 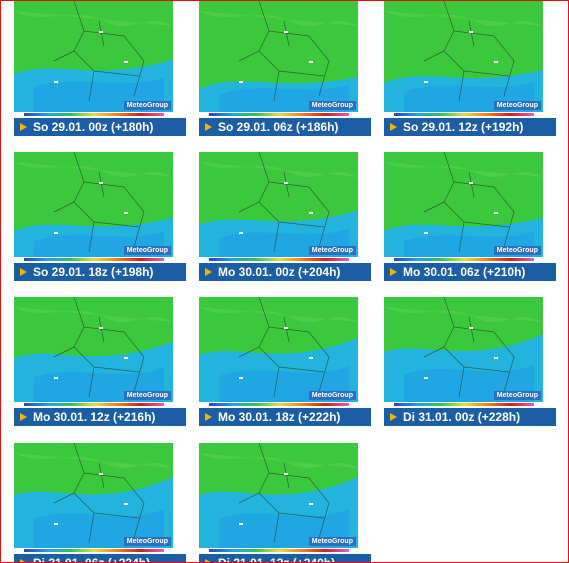 I want to click on tile-label-bar: So 29.01. 18z (+198h), so click(x=100, y=272).